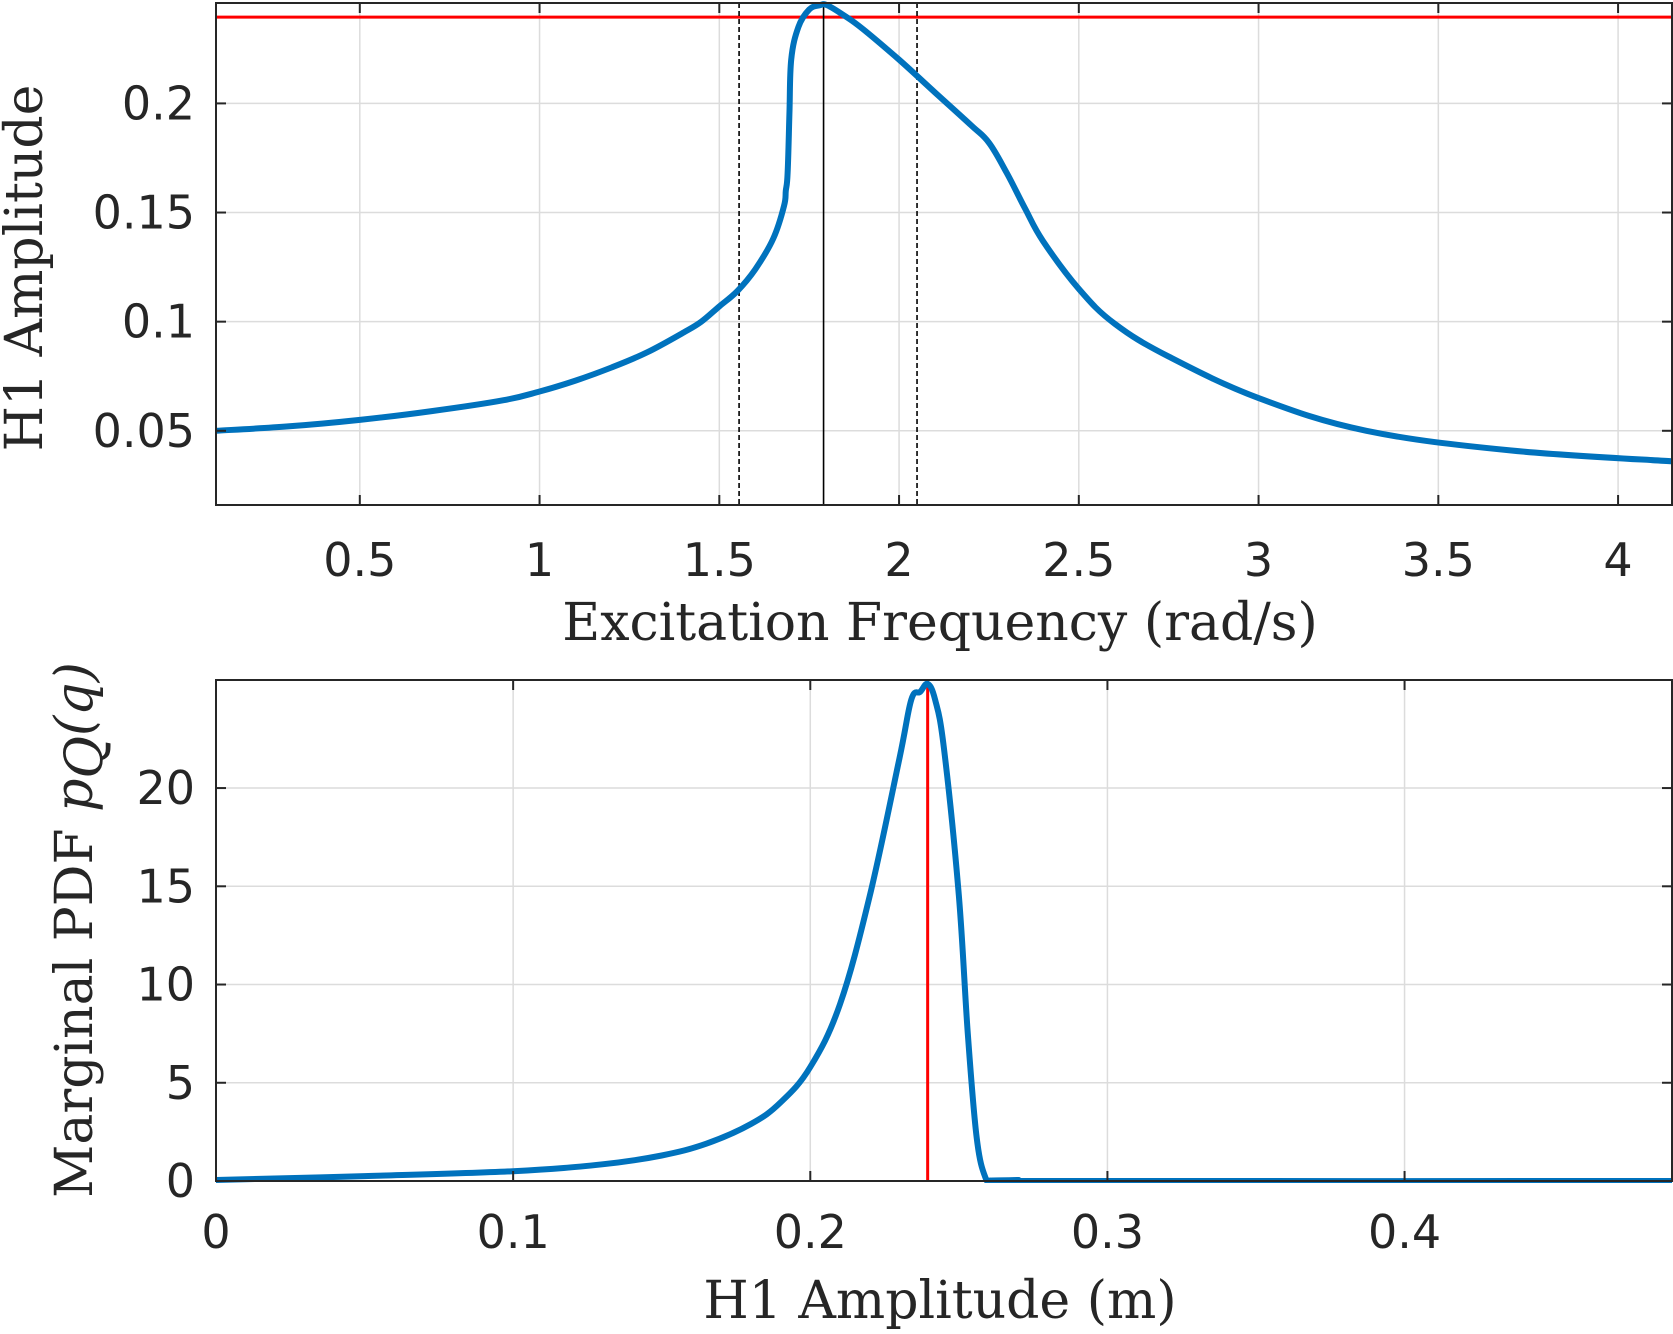  I want to click on top-y-tick-label: 0.1, so click(158, 322).